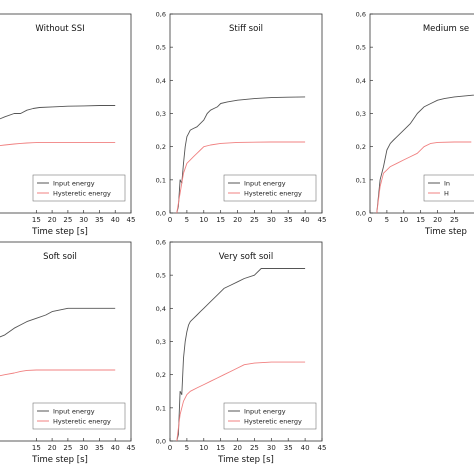  What do you see at coordinates (446, 194) in the screenshot?
I see `legend-label: H` at bounding box center [446, 194].